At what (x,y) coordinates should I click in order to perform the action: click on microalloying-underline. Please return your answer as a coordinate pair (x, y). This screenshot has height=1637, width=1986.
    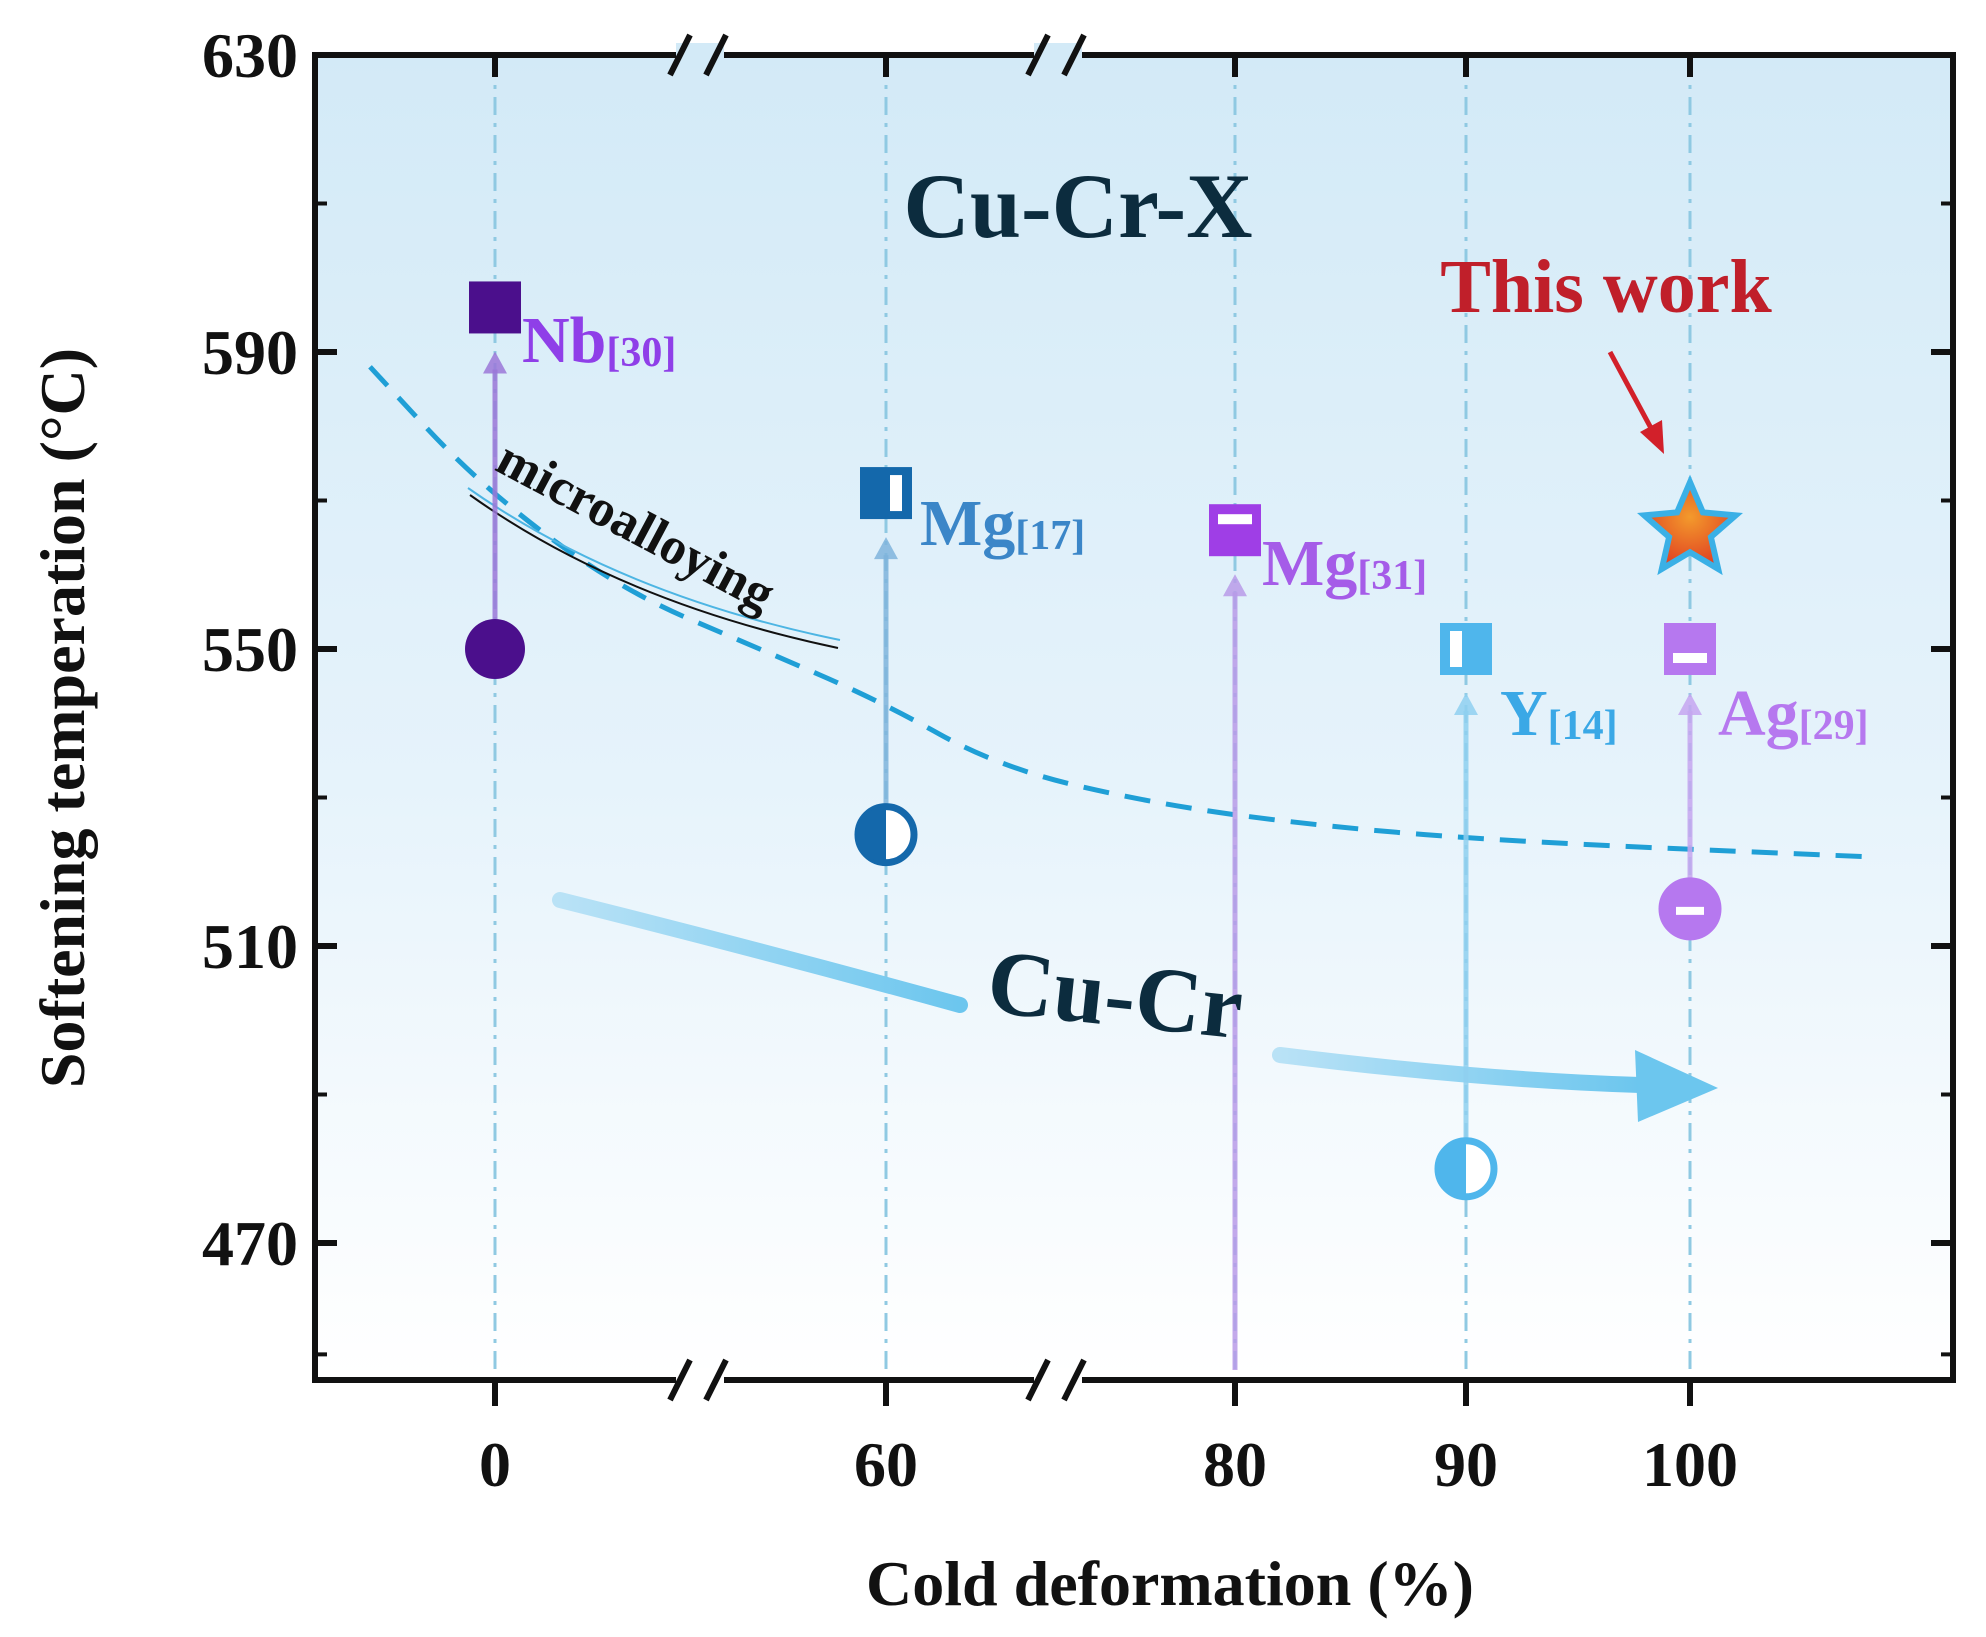
    Looking at the image, I should click on (654, 564).